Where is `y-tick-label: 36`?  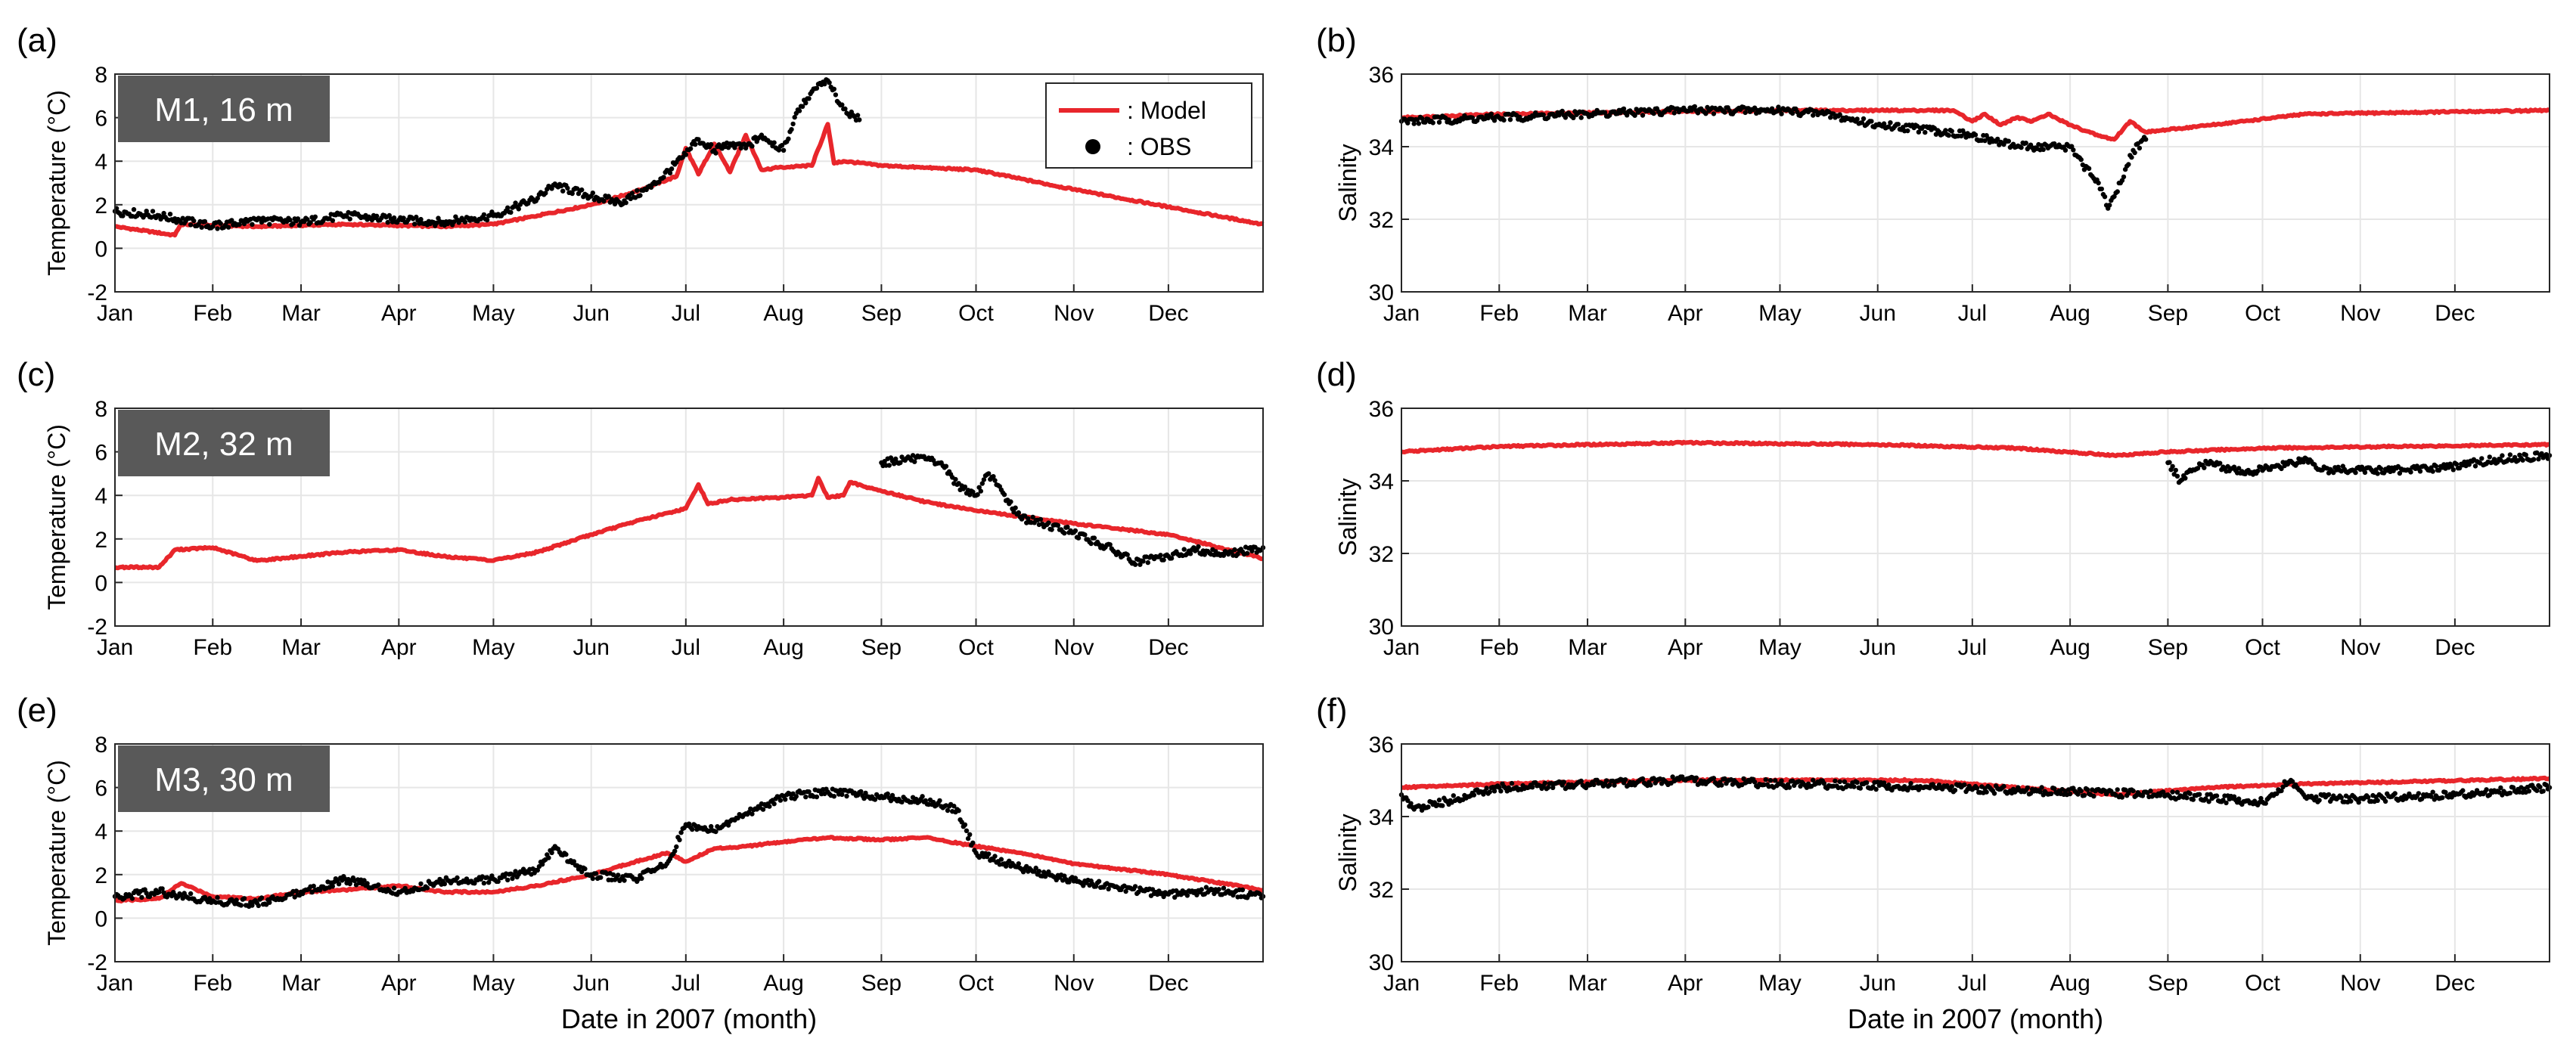
y-tick-label: 36 is located at coordinates (1381, 75).